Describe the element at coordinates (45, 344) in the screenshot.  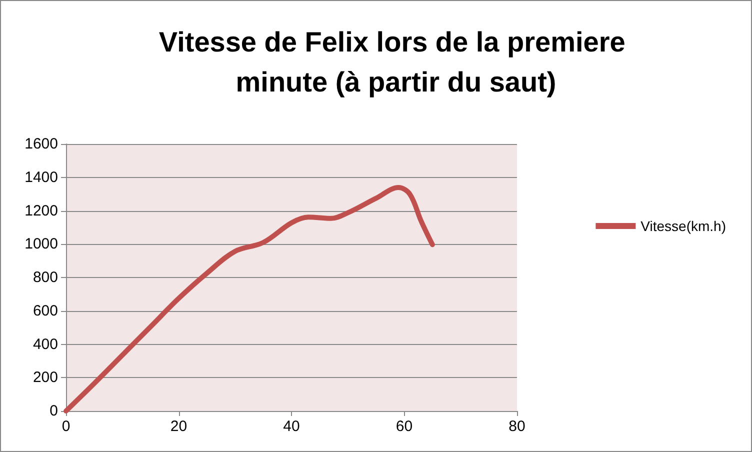
I see `y-tick-label: 400` at that location.